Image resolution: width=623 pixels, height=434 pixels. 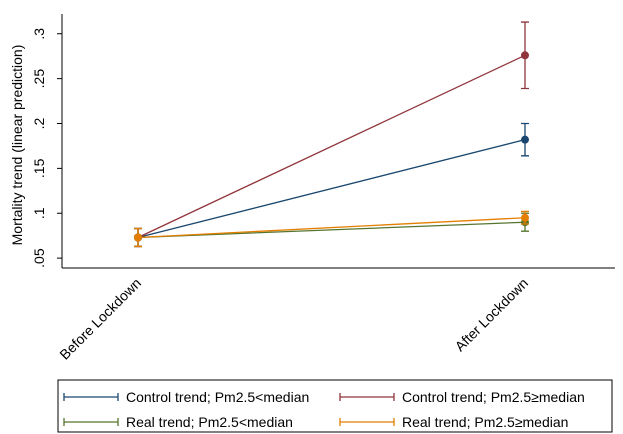 I want to click on legend-label: Real trend; Pm2.5<median, so click(x=209, y=422).